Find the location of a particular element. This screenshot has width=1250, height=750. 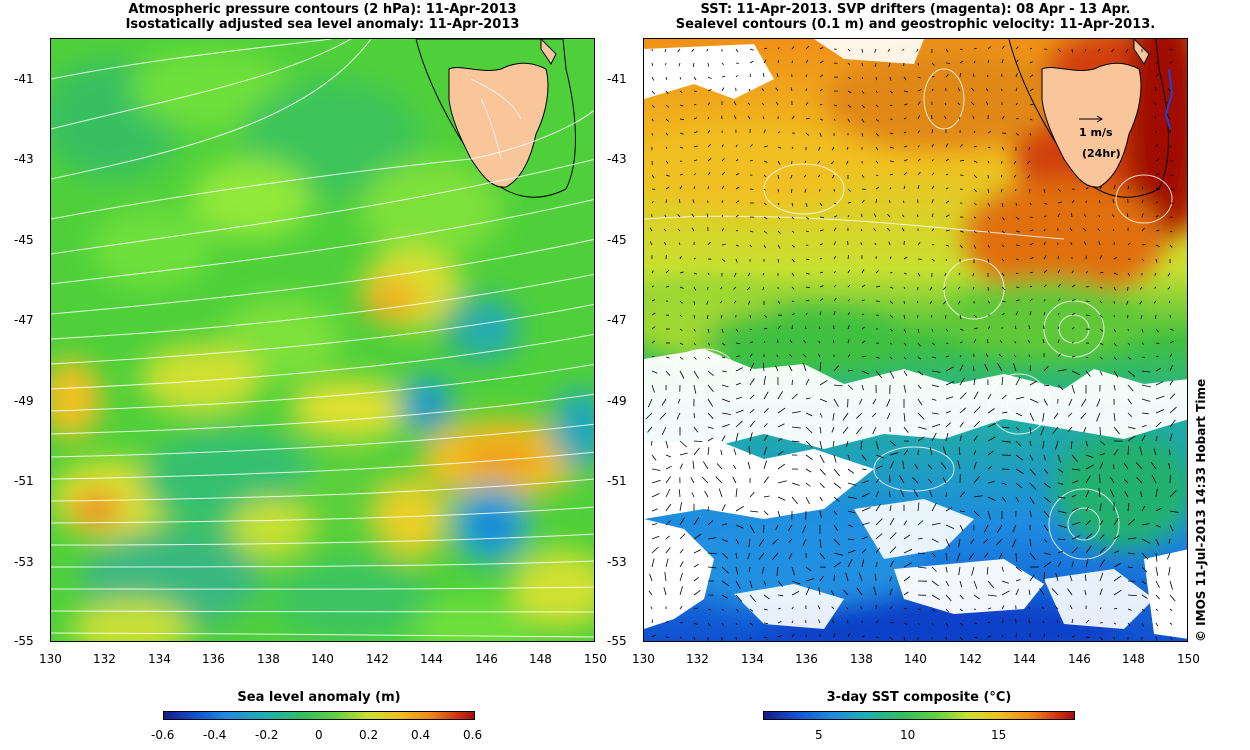

left-x-tick: 138 is located at coordinates (268, 659).